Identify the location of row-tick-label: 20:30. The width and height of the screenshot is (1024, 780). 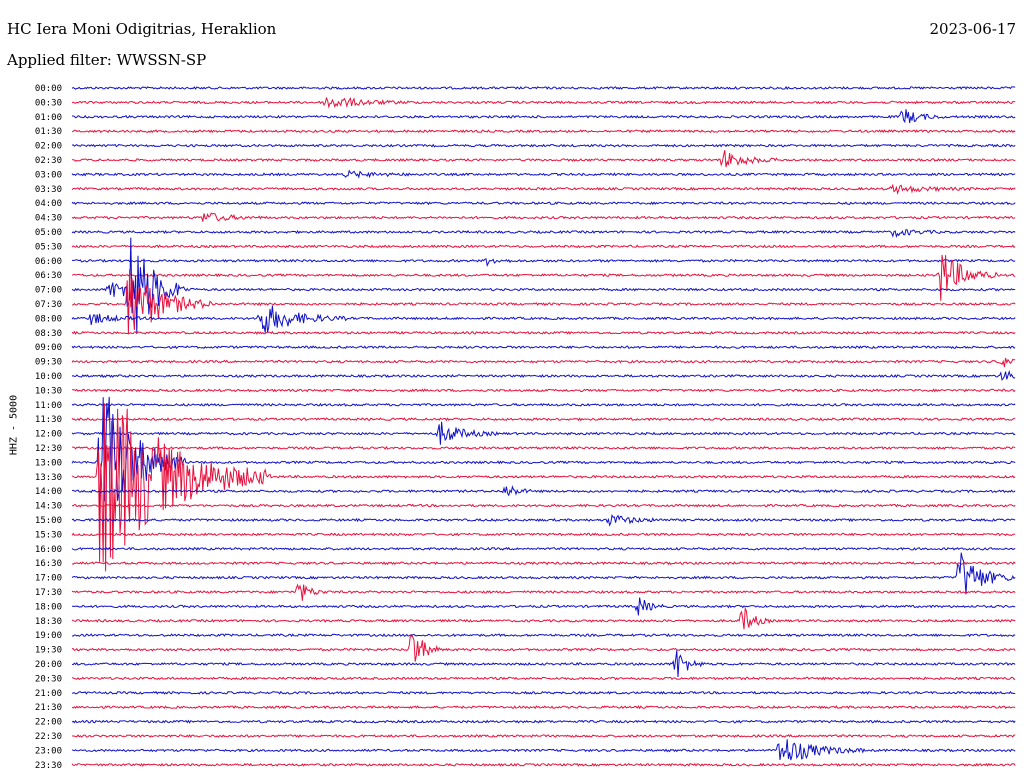
(48, 679).